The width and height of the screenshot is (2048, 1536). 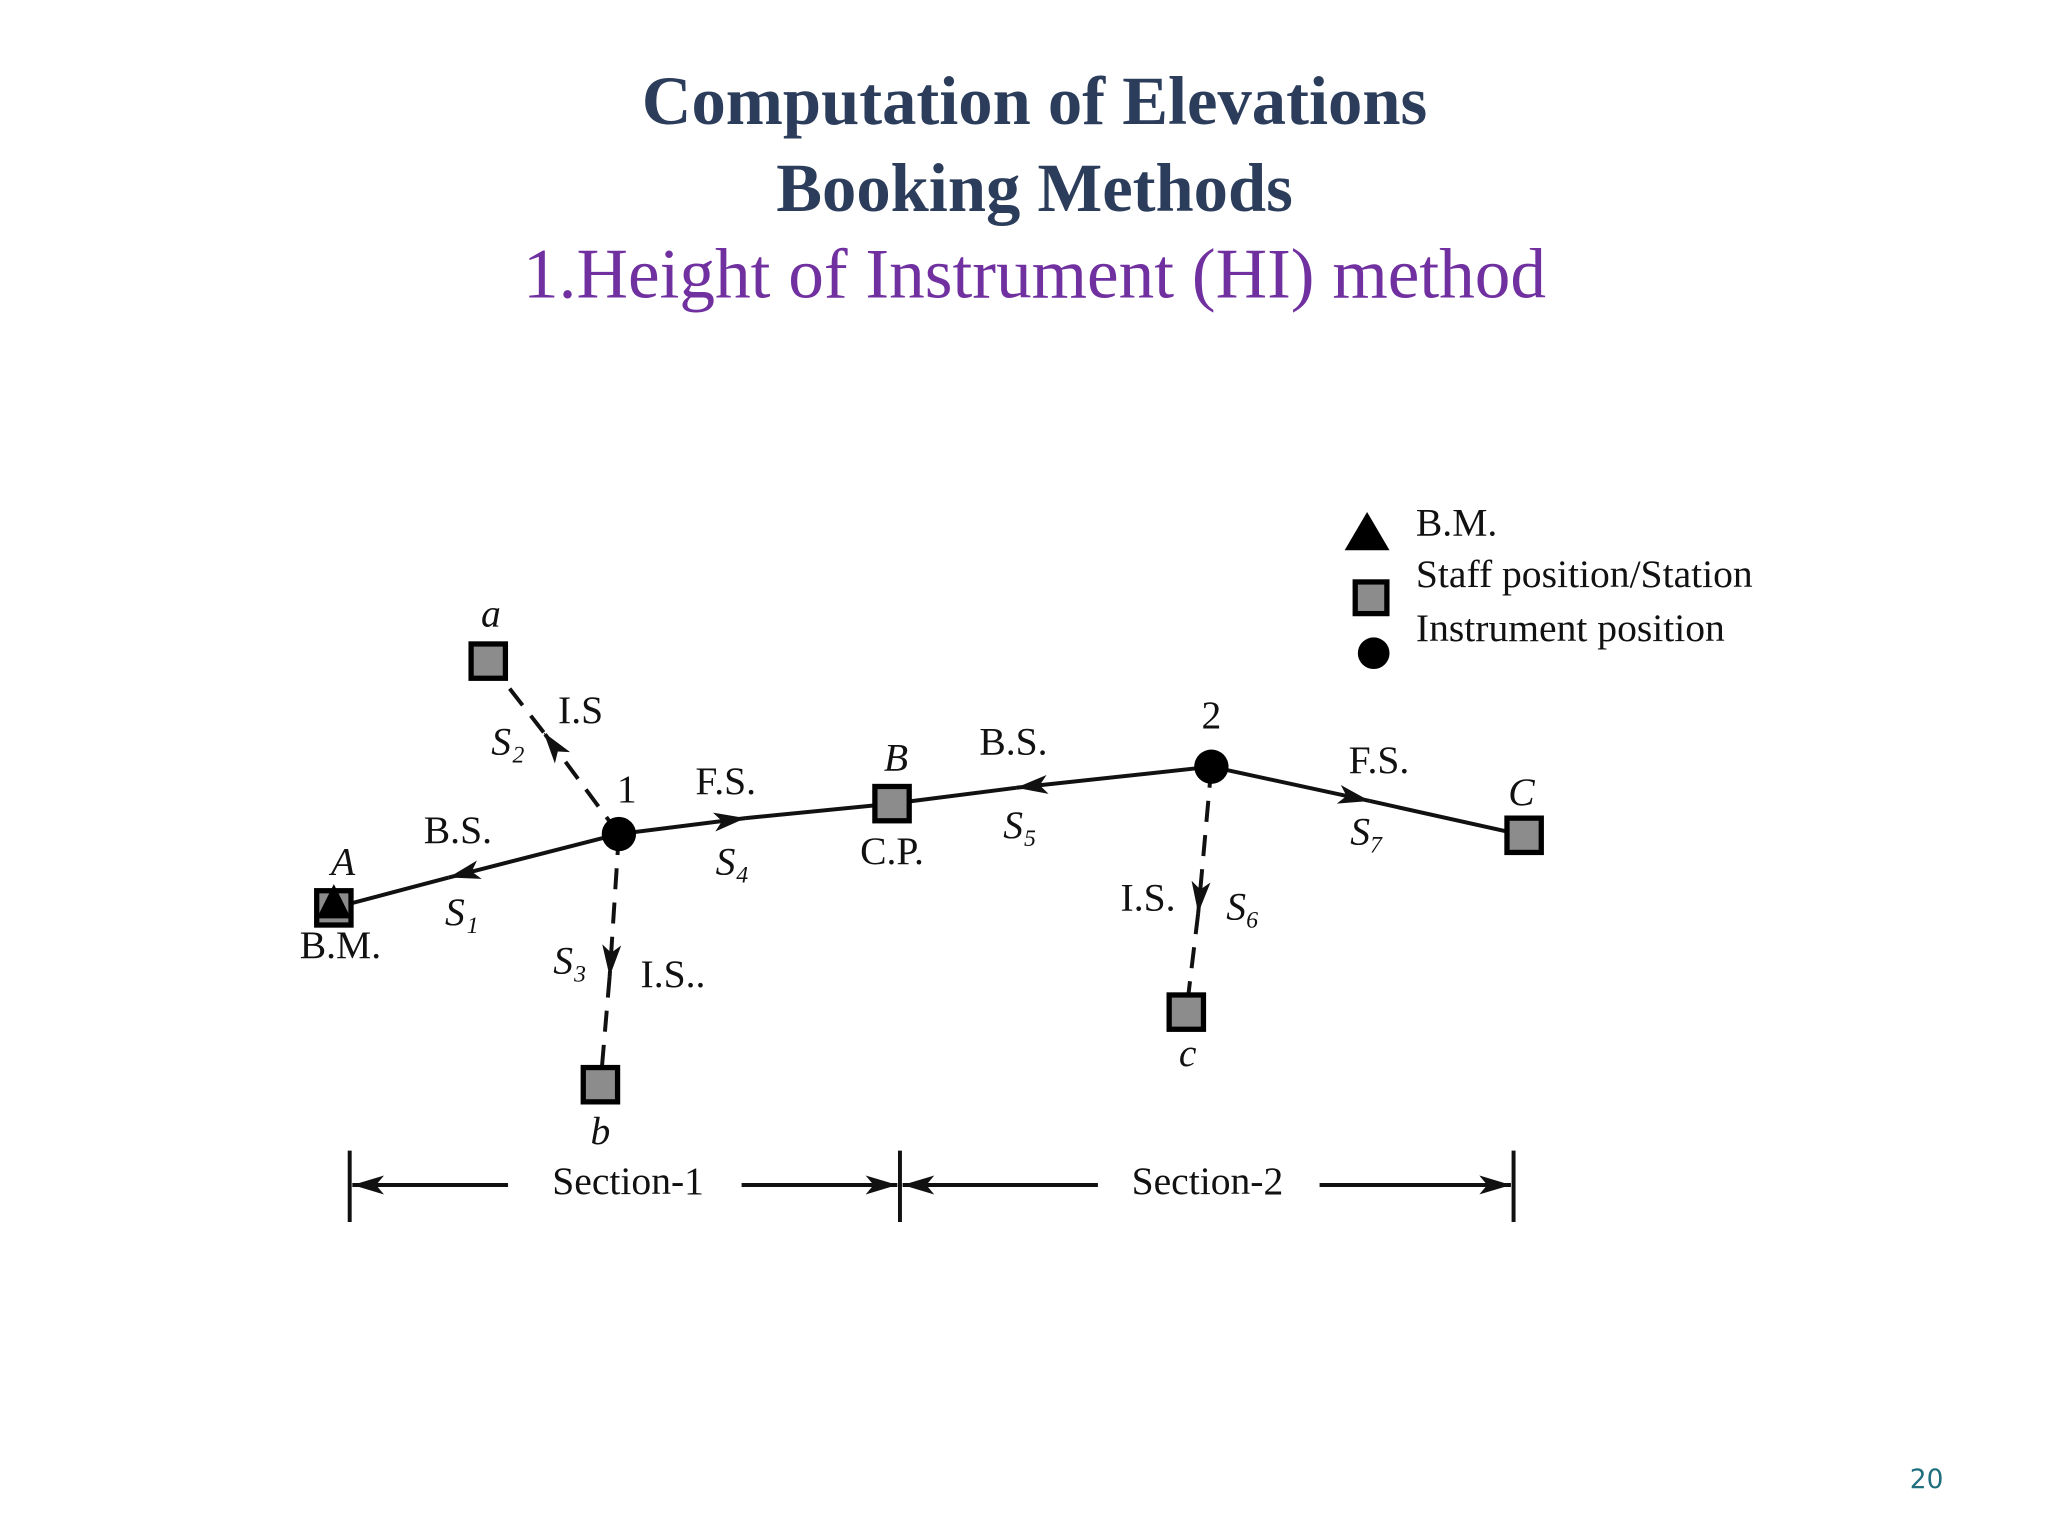 What do you see at coordinates (1521, 792) in the screenshot?
I see `label: C` at bounding box center [1521, 792].